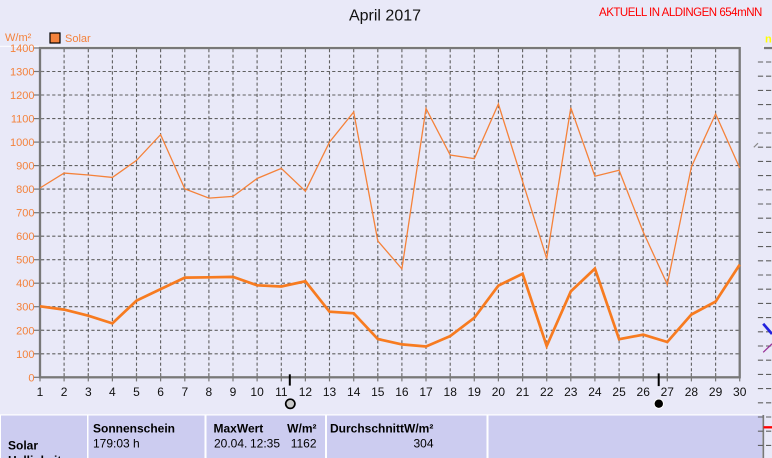 Image resolution: width=772 pixels, height=458 pixels. What do you see at coordinates (25, 214) in the screenshot?
I see `svg-text: 700` at bounding box center [25, 214].